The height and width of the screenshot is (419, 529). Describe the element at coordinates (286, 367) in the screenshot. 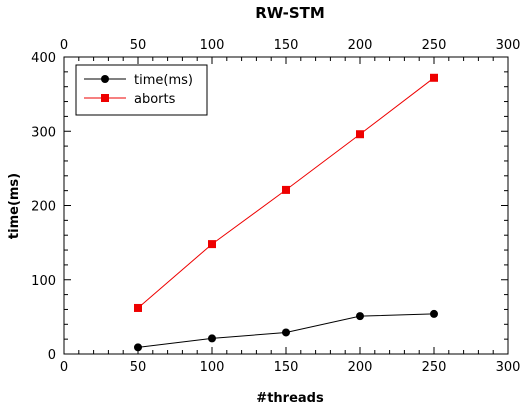

I see `x-tick-label: 150` at that location.